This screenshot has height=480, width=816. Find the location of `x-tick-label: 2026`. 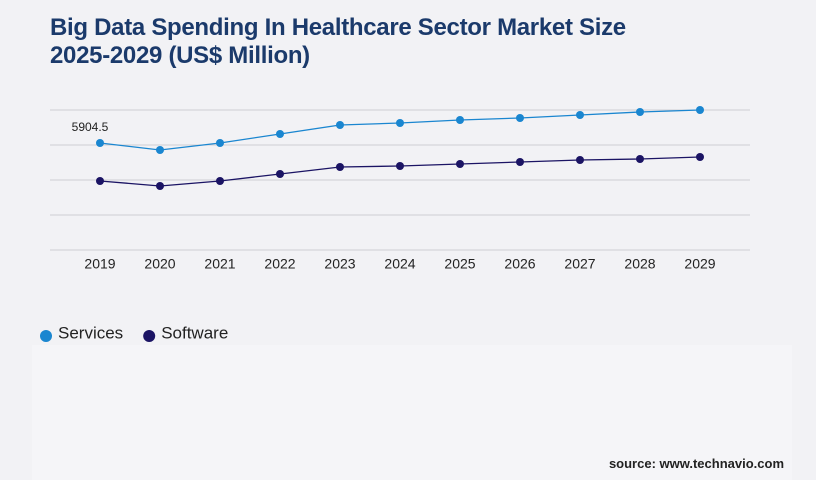

x-tick-label: 2026 is located at coordinates (519, 264).